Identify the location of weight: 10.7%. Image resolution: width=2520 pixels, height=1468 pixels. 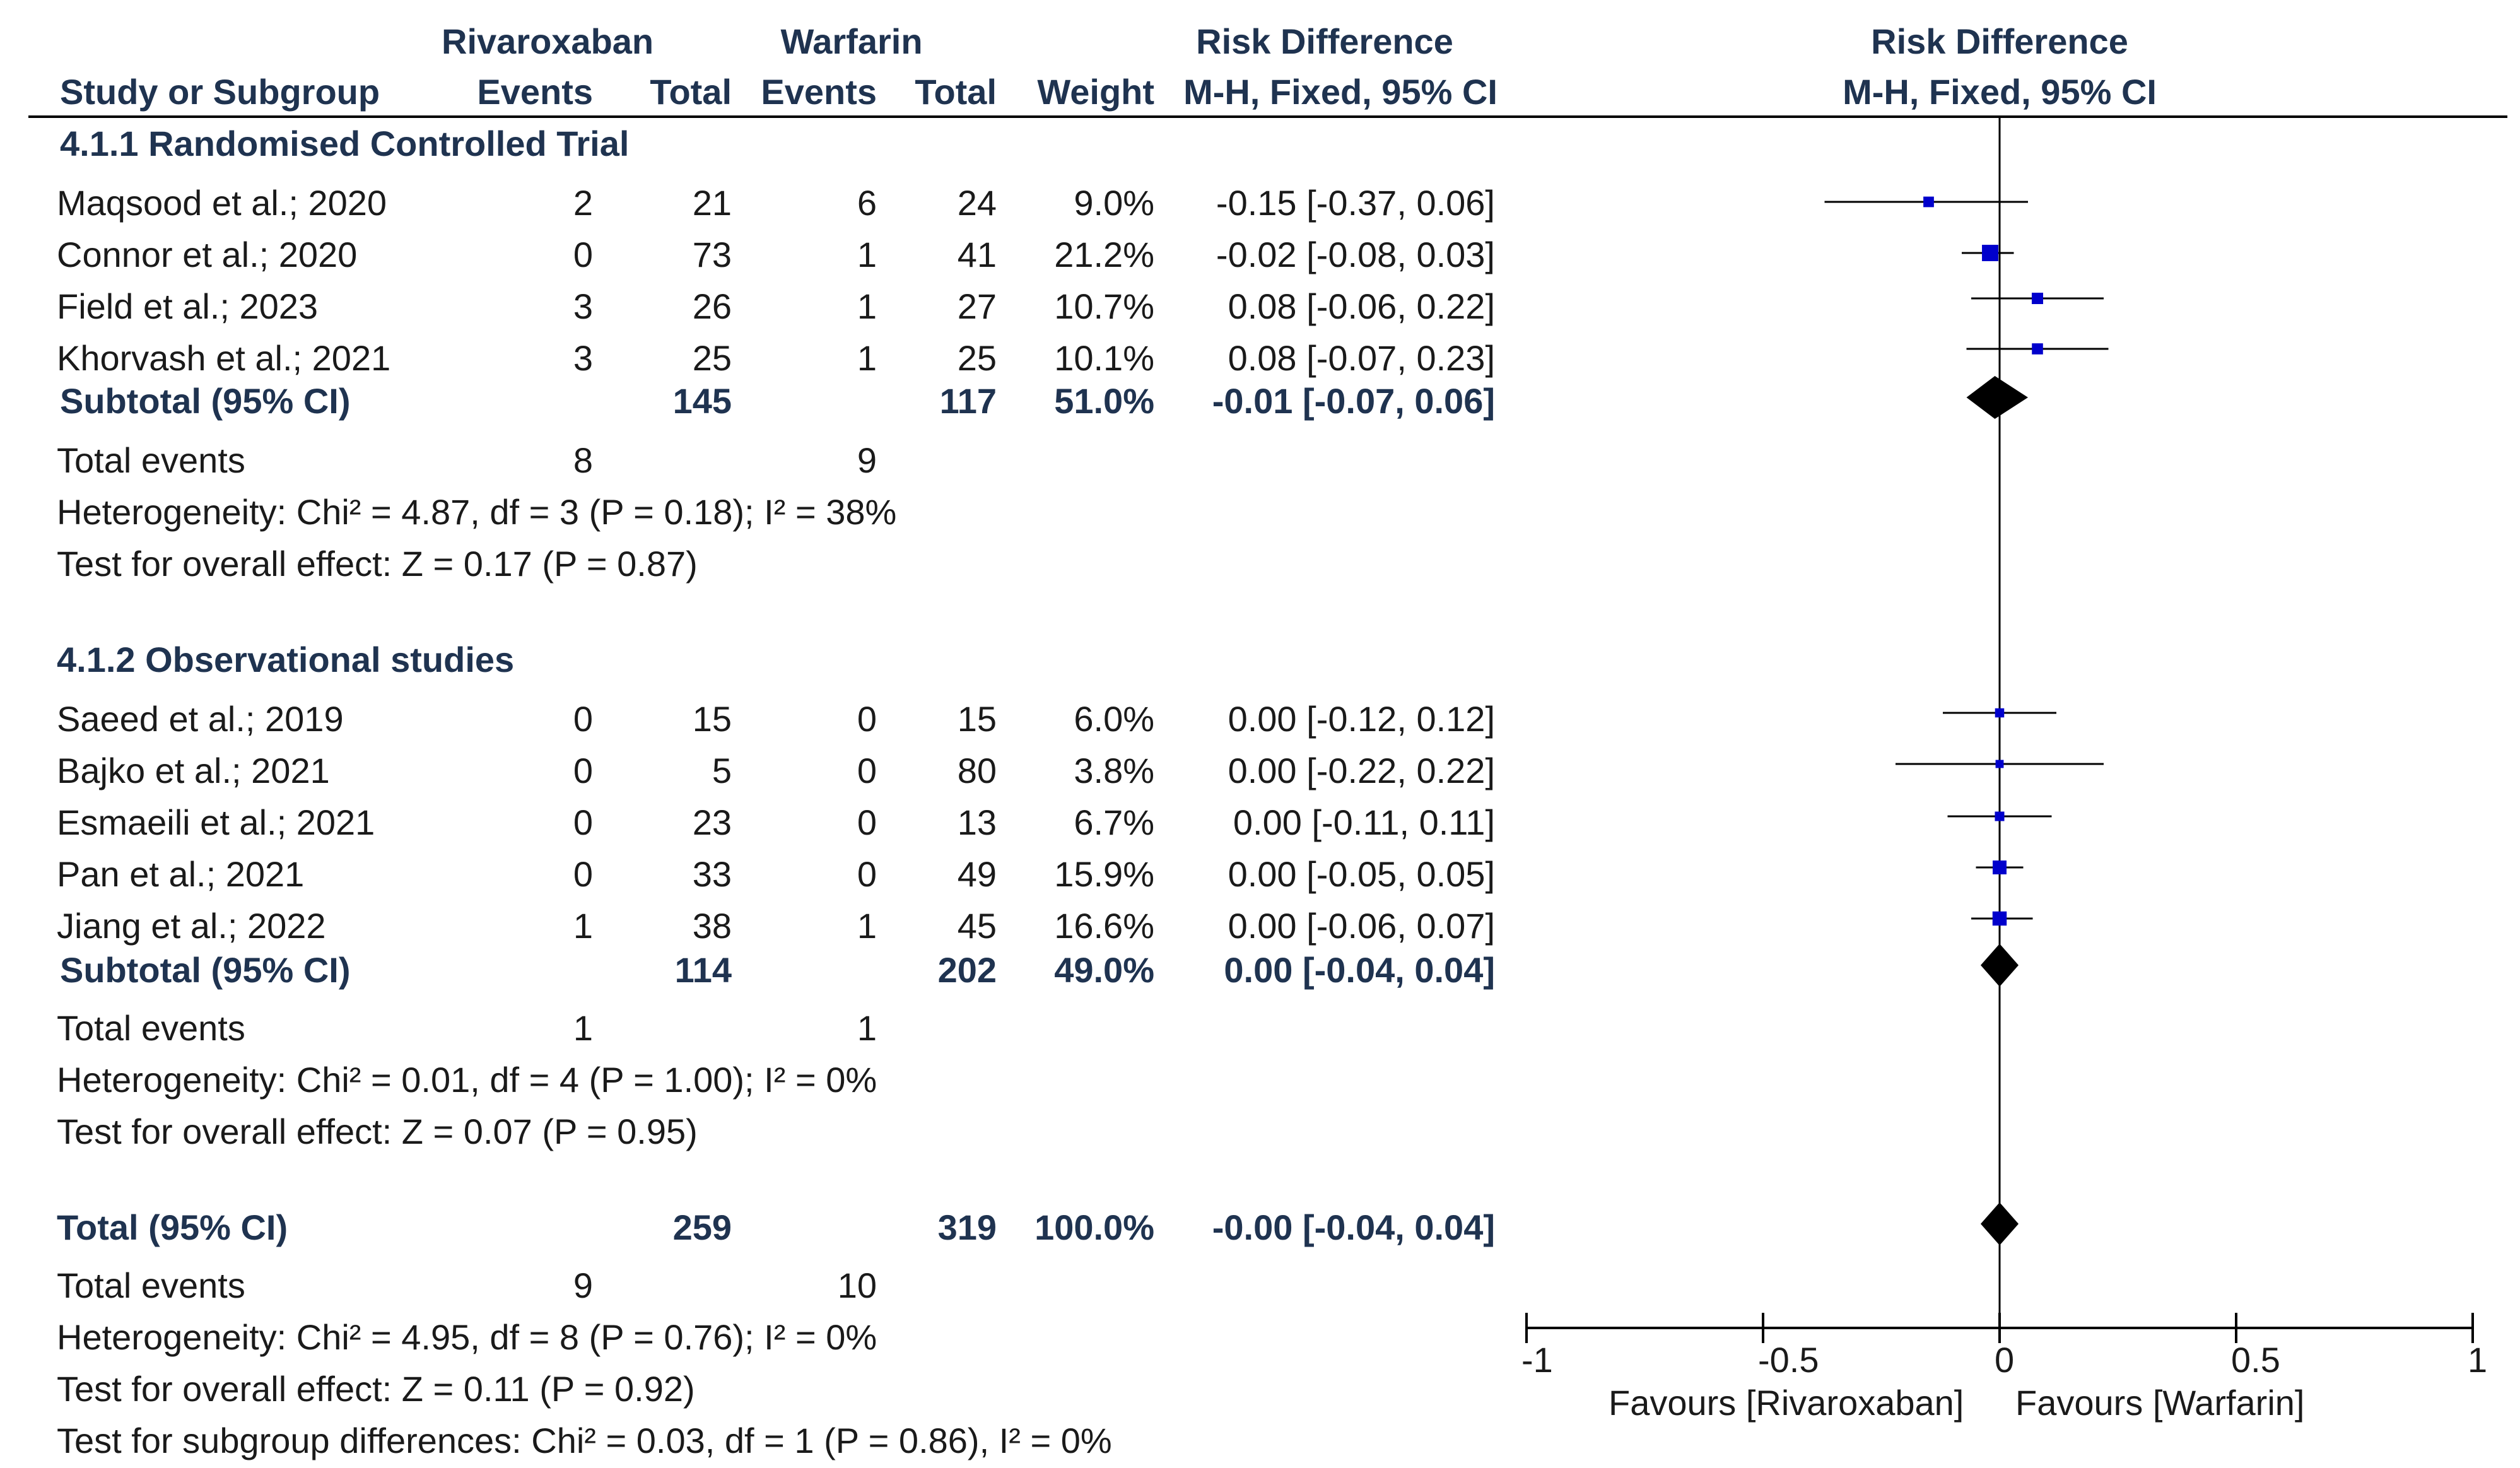
(1104, 306).